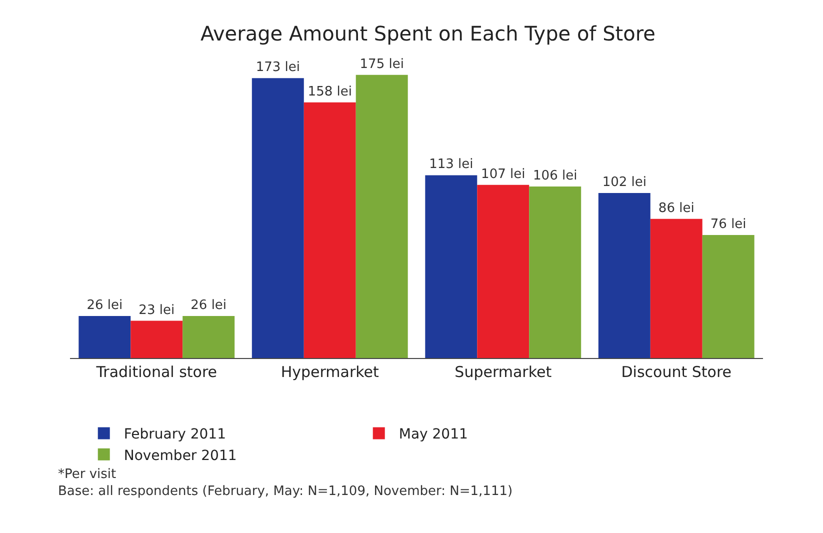 Image resolution: width=823 pixels, height=533 pixels. I want to click on data-label: 86 lei, so click(676, 208).